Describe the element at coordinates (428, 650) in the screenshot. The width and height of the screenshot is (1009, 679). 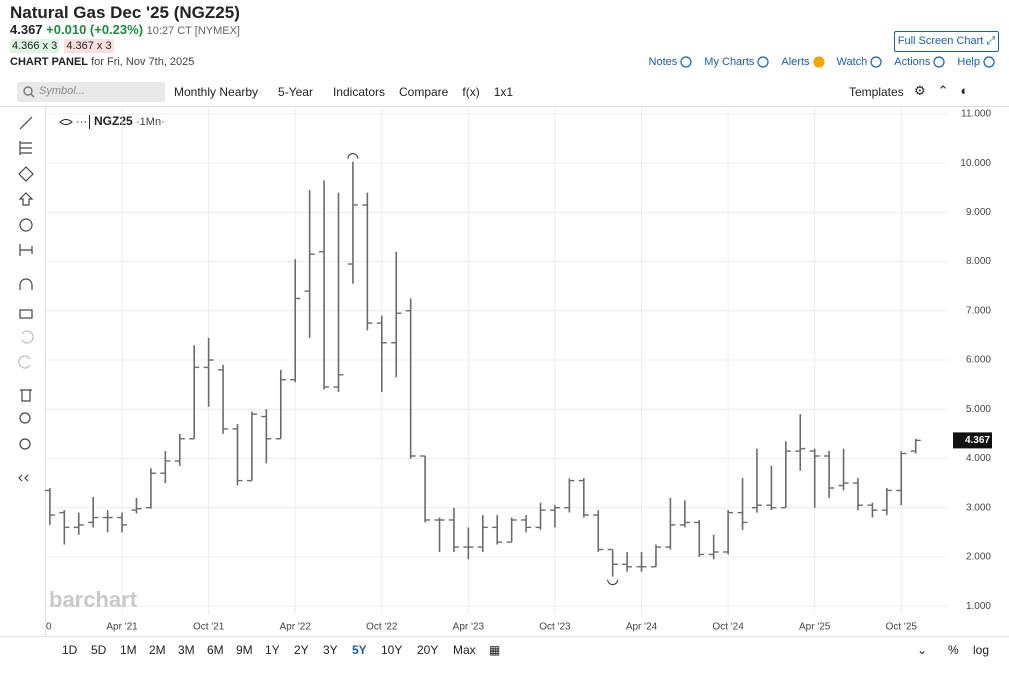
I see `range-button: 20Y` at that location.